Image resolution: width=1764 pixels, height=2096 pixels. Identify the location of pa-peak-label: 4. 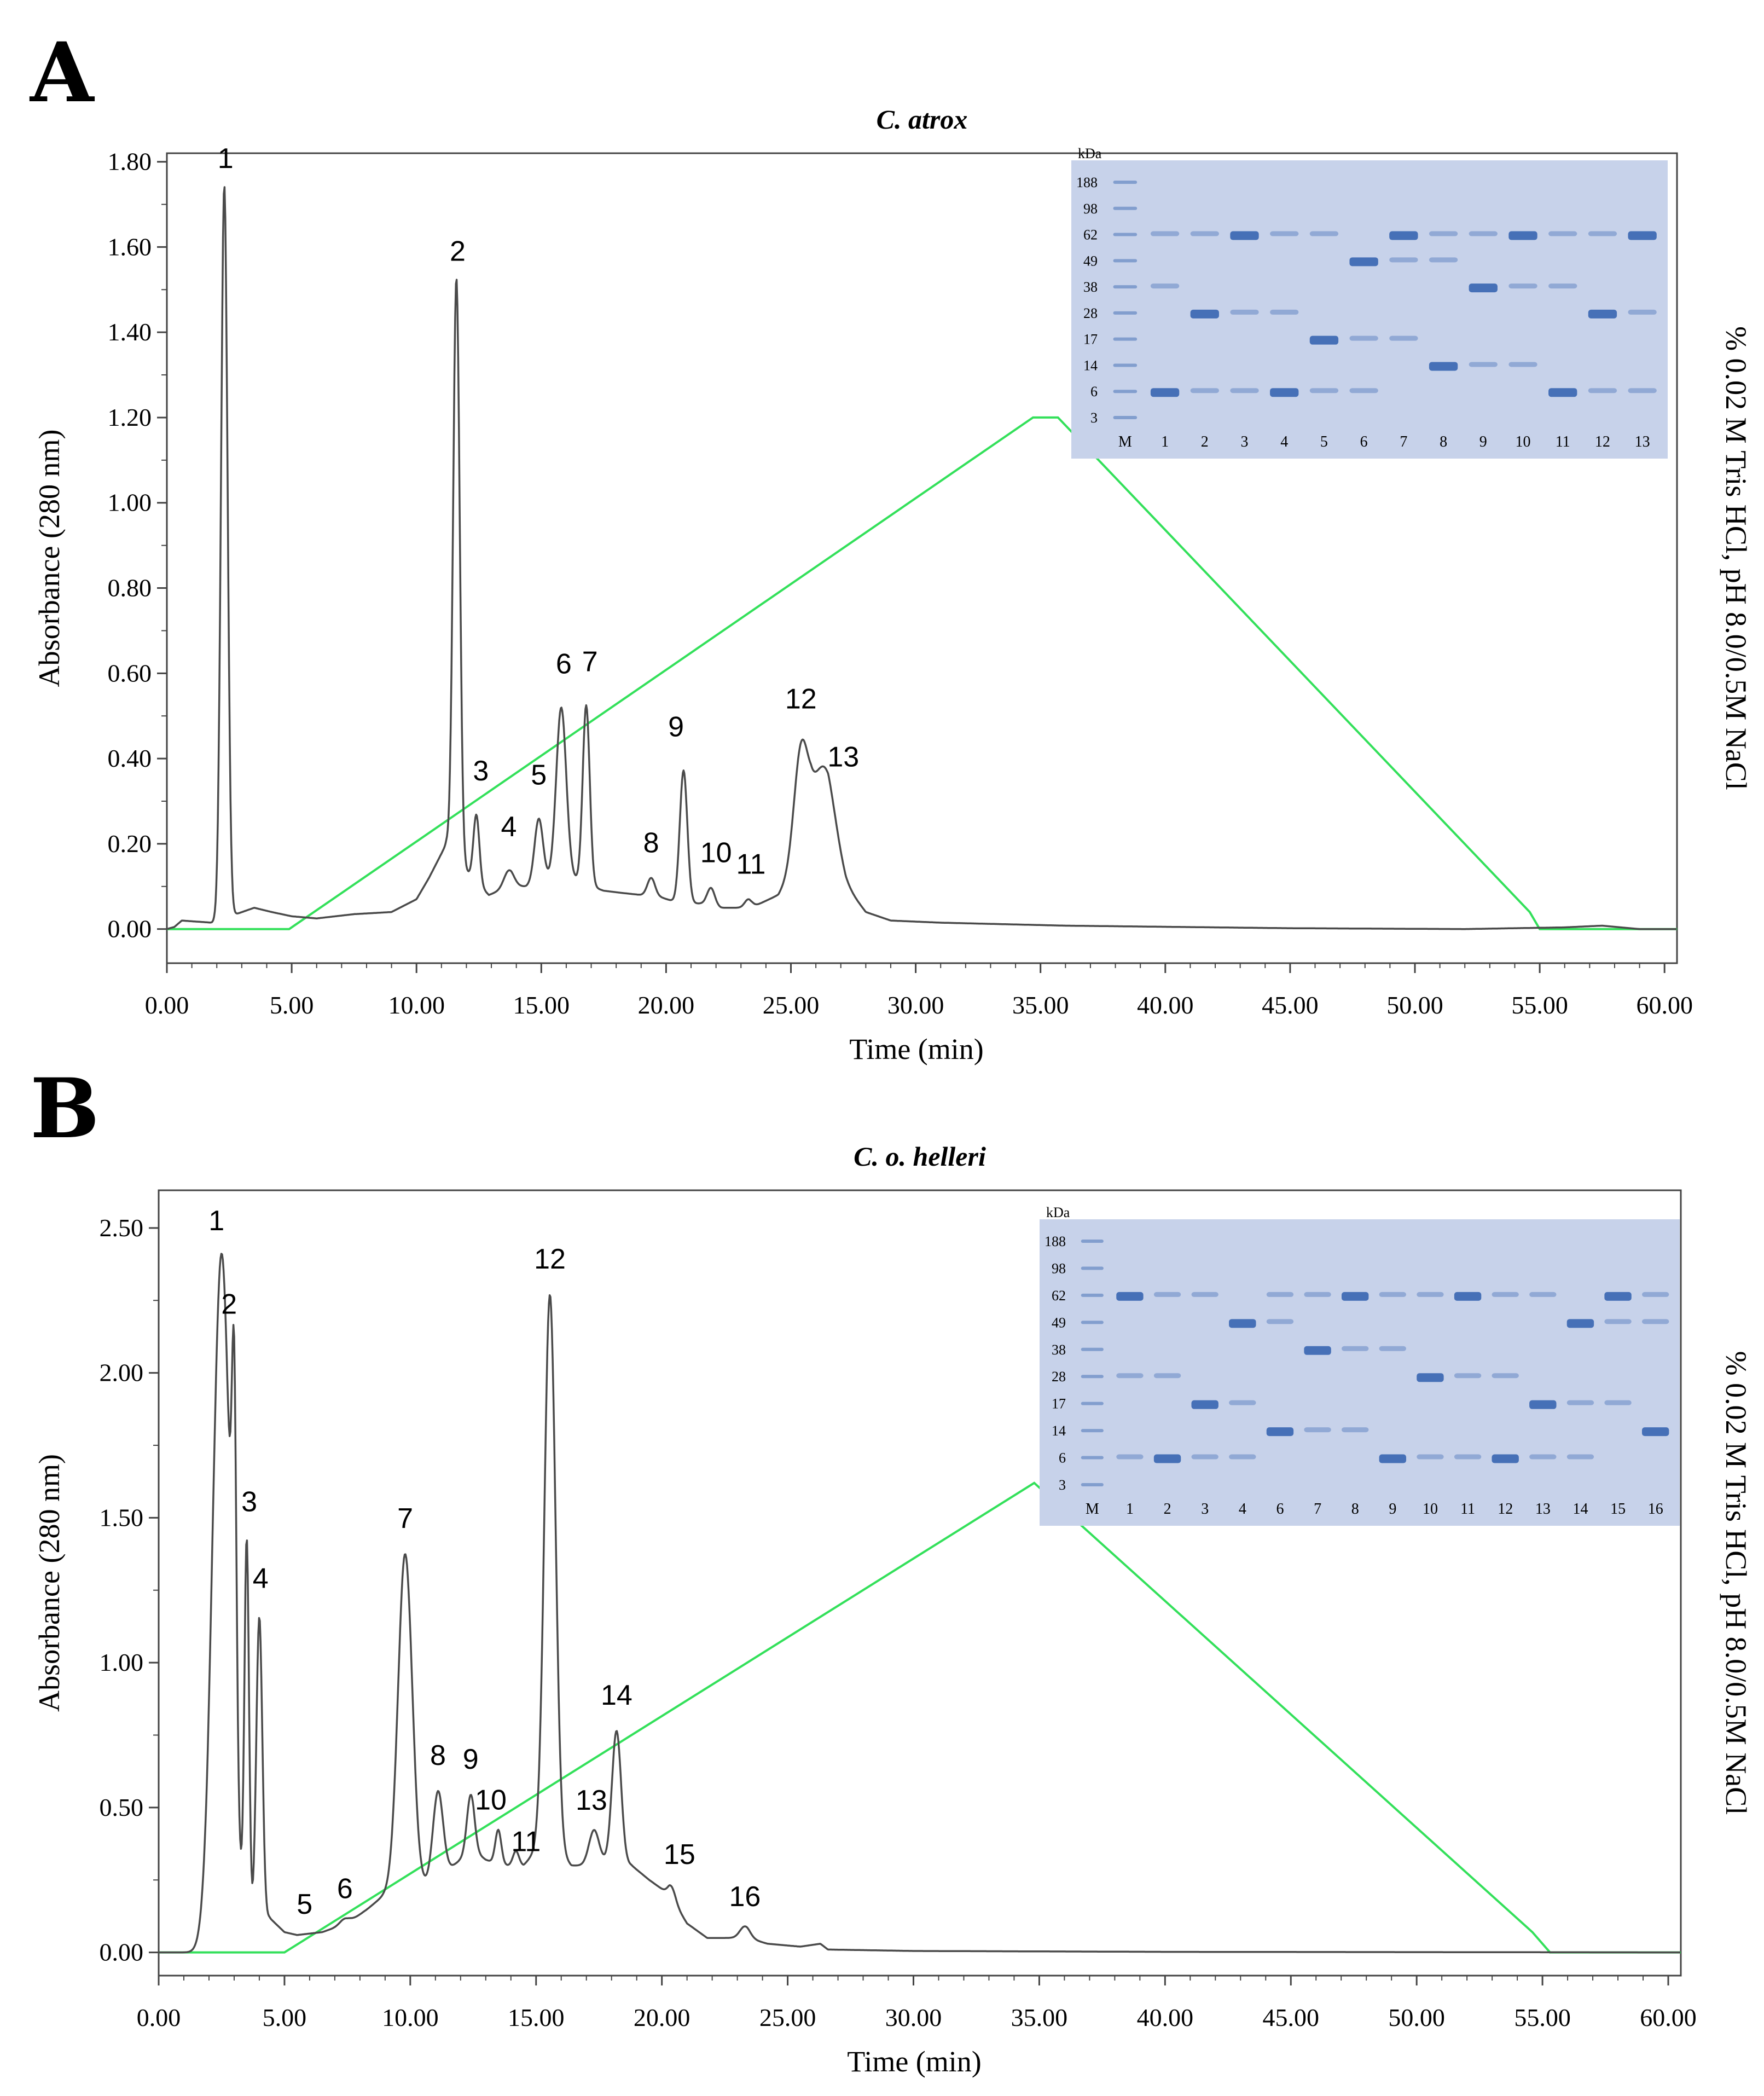
(509, 827).